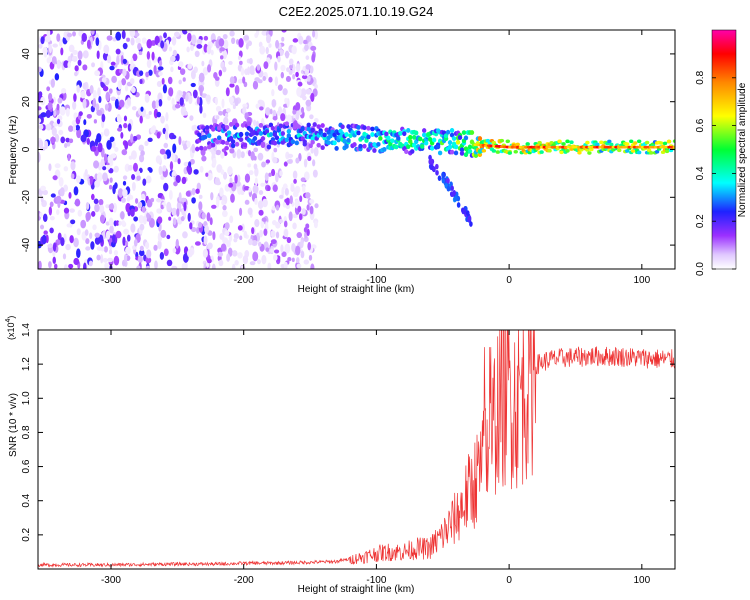  Describe the element at coordinates (673, 147) in the screenshot. I see `tone-core` at that location.